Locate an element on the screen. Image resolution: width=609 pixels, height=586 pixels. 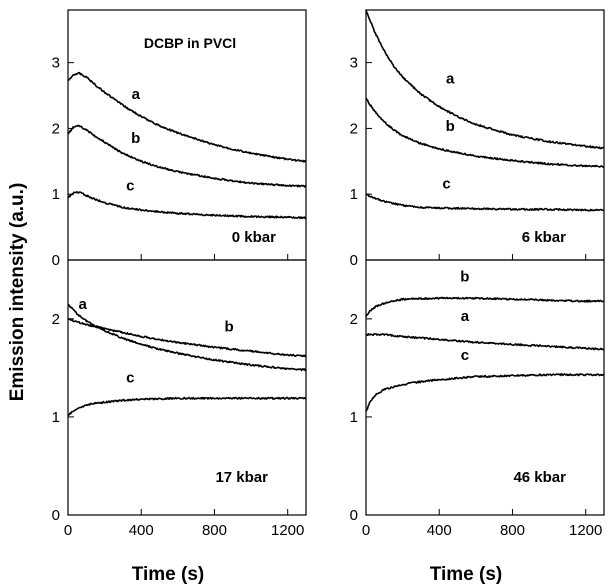
y-axis-title: Emission intensity (a.u.) is located at coordinates (17, 292).